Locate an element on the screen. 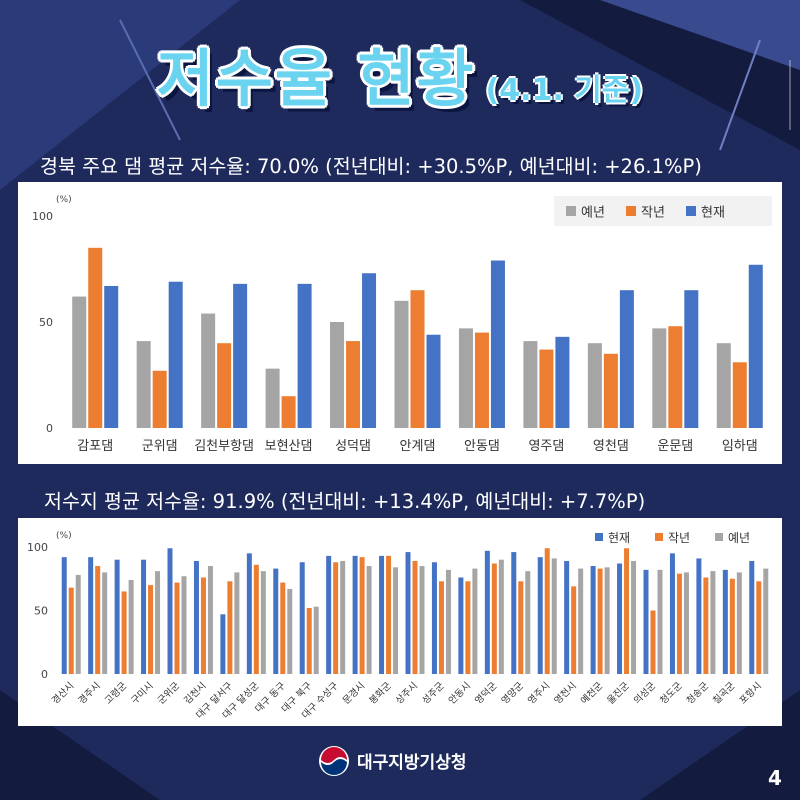 Image resolution: width=800 pixels, height=800 pixels. dam-category-label: 감포댐 is located at coordinates (95, 446).